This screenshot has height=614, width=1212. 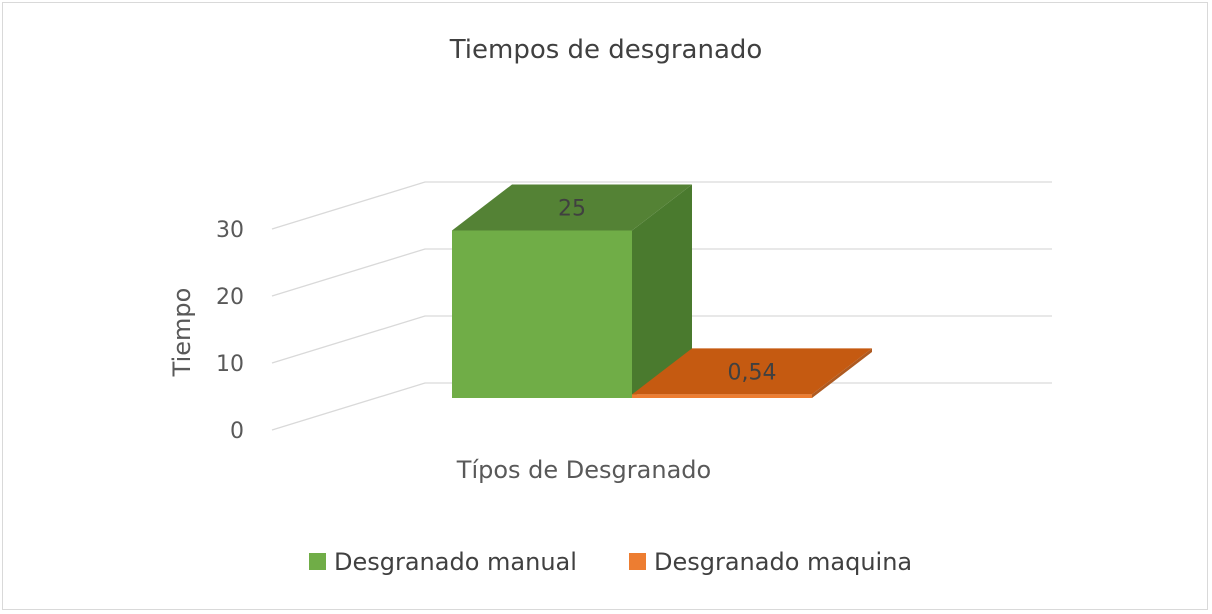 I want to click on data-label: 0,54, so click(x=752, y=372).